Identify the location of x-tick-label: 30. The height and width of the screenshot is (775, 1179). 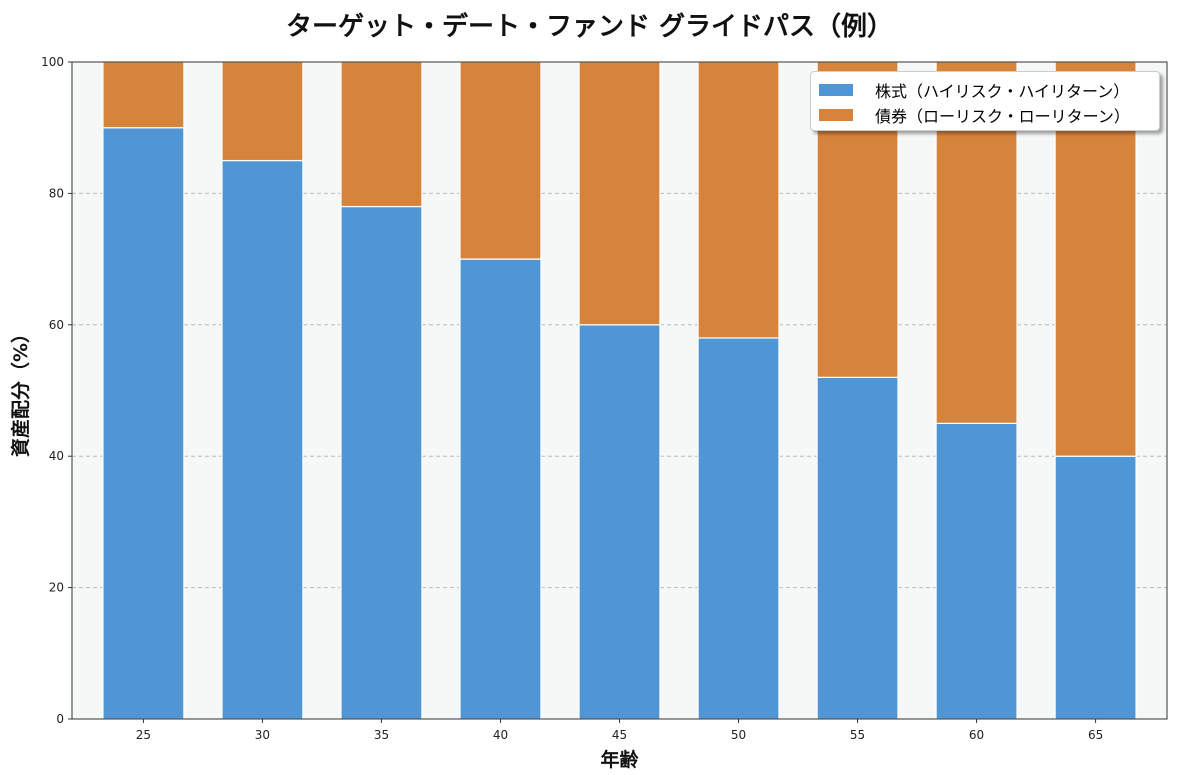
(262, 735).